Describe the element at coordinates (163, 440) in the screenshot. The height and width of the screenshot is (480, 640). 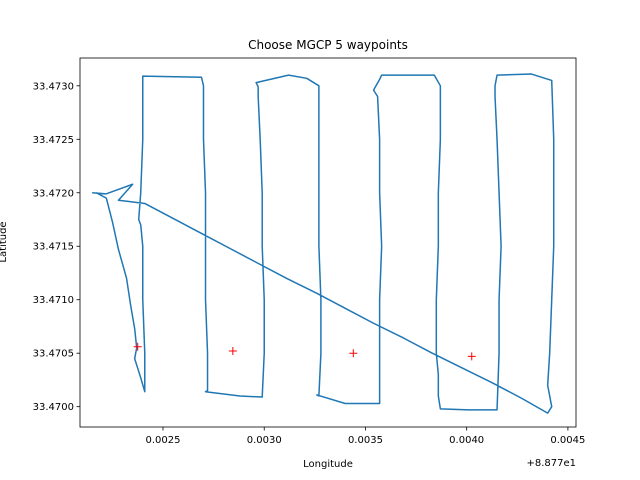
I see `x-tick-label: 0.0025` at that location.